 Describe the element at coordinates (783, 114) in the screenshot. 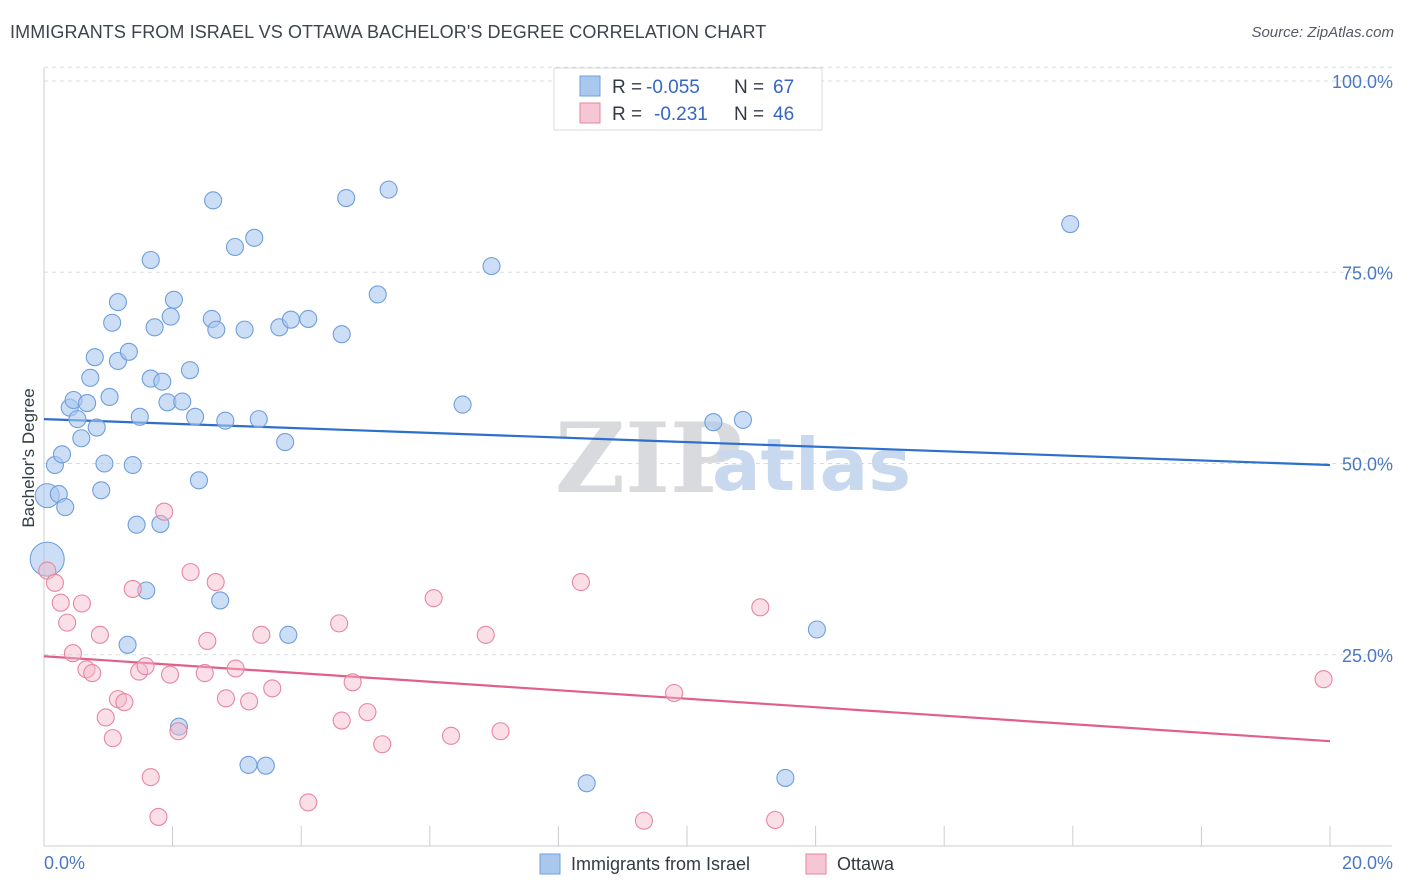

I see `legend-n-value-2: 46` at that location.